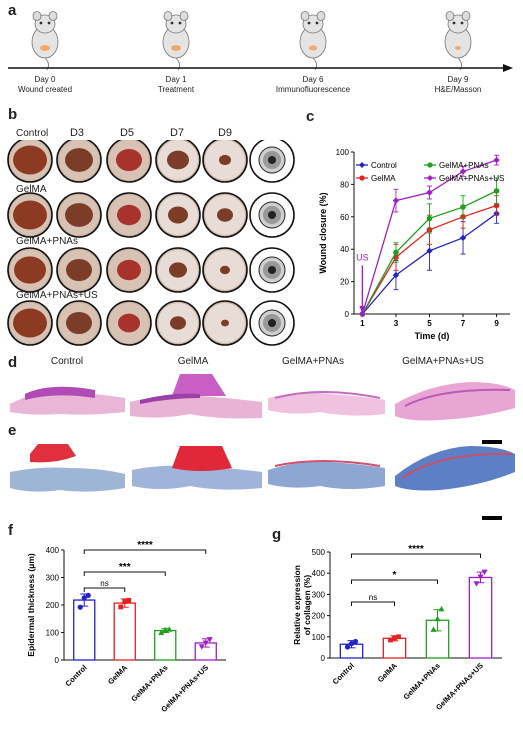  I want to click on wound-photo-r1-c3, so click(178, 215).